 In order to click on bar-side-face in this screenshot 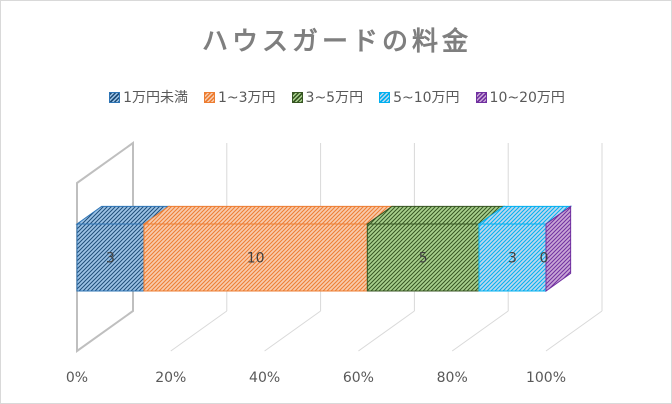, I will do `click(558, 248)`.